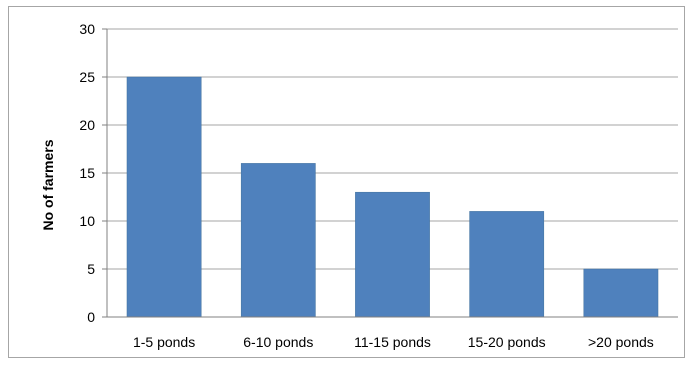 This screenshot has height=365, width=691. I want to click on x-tick-label-4: 15-20 ponds, so click(507, 342).